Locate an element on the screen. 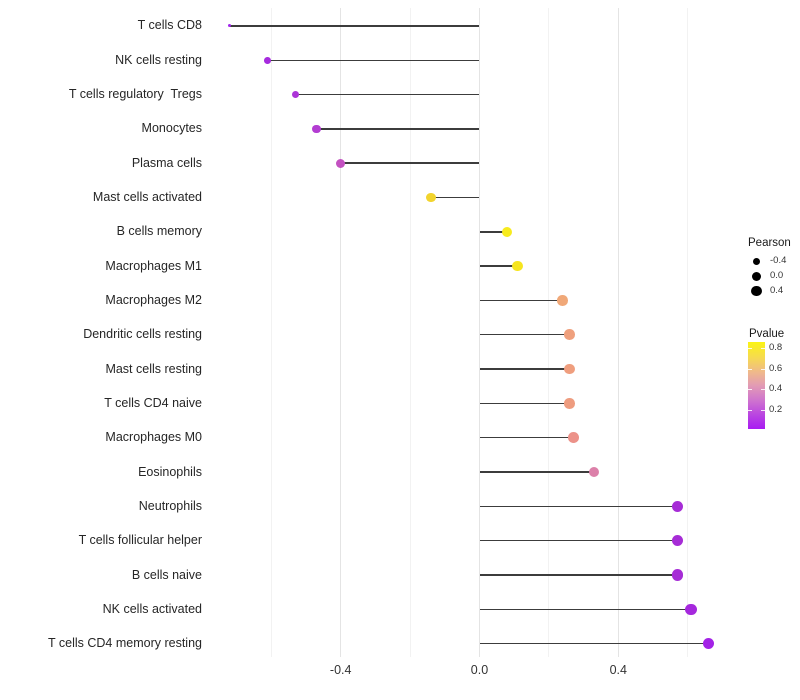  pvalue-tick-label: 0.4 is located at coordinates (776, 389).